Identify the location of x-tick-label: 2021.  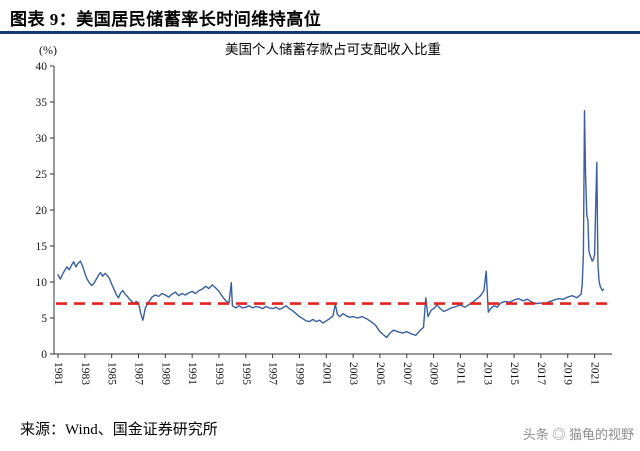
(595, 373).